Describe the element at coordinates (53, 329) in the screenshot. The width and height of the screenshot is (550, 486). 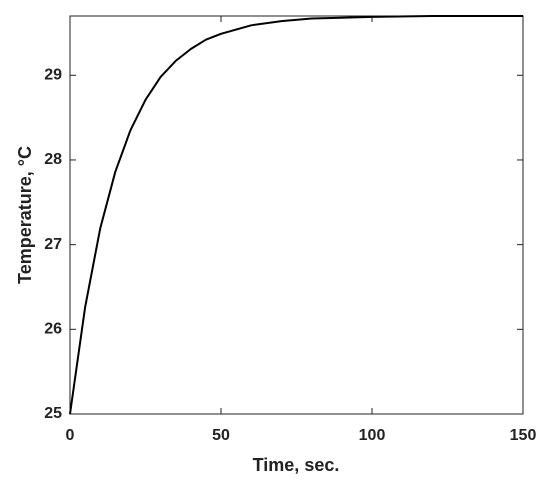
I see `y-tick-label: 26` at that location.